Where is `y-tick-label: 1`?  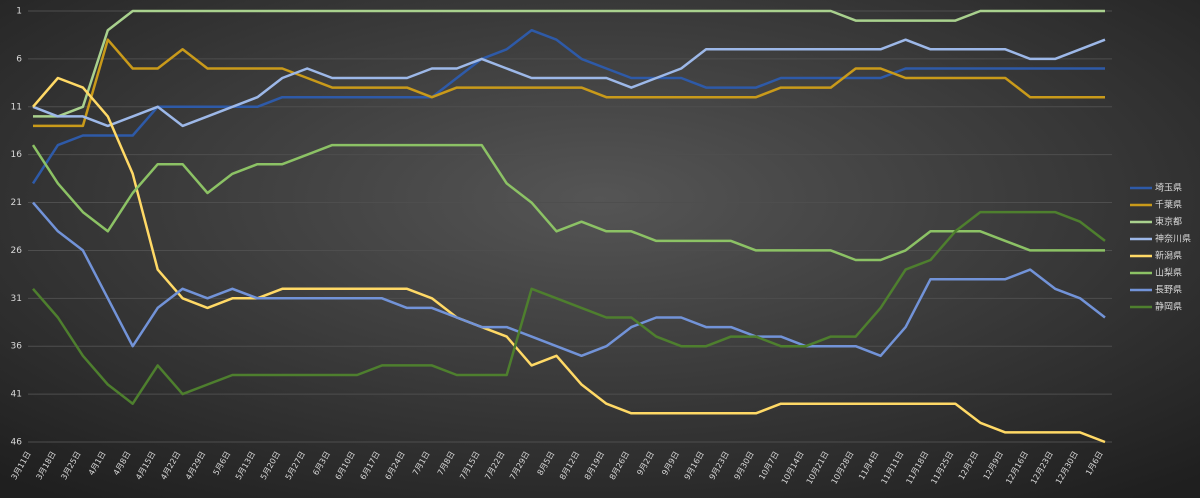 y-tick-label: 1 is located at coordinates (19, 12).